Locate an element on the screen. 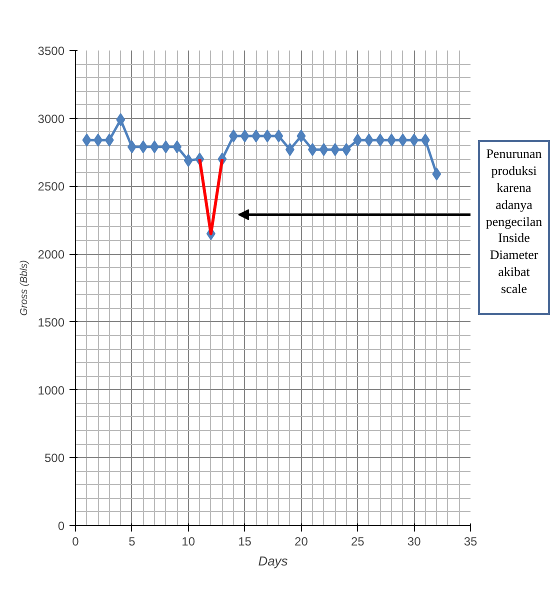  x-tick-label: 25 is located at coordinates (357, 541).